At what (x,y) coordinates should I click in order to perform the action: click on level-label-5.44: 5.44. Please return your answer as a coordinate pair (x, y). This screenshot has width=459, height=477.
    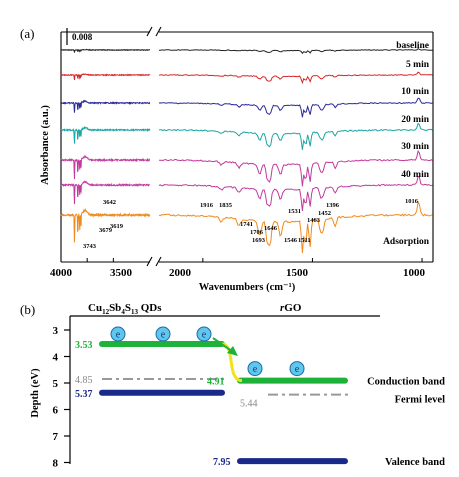
    Looking at the image, I should click on (249, 404).